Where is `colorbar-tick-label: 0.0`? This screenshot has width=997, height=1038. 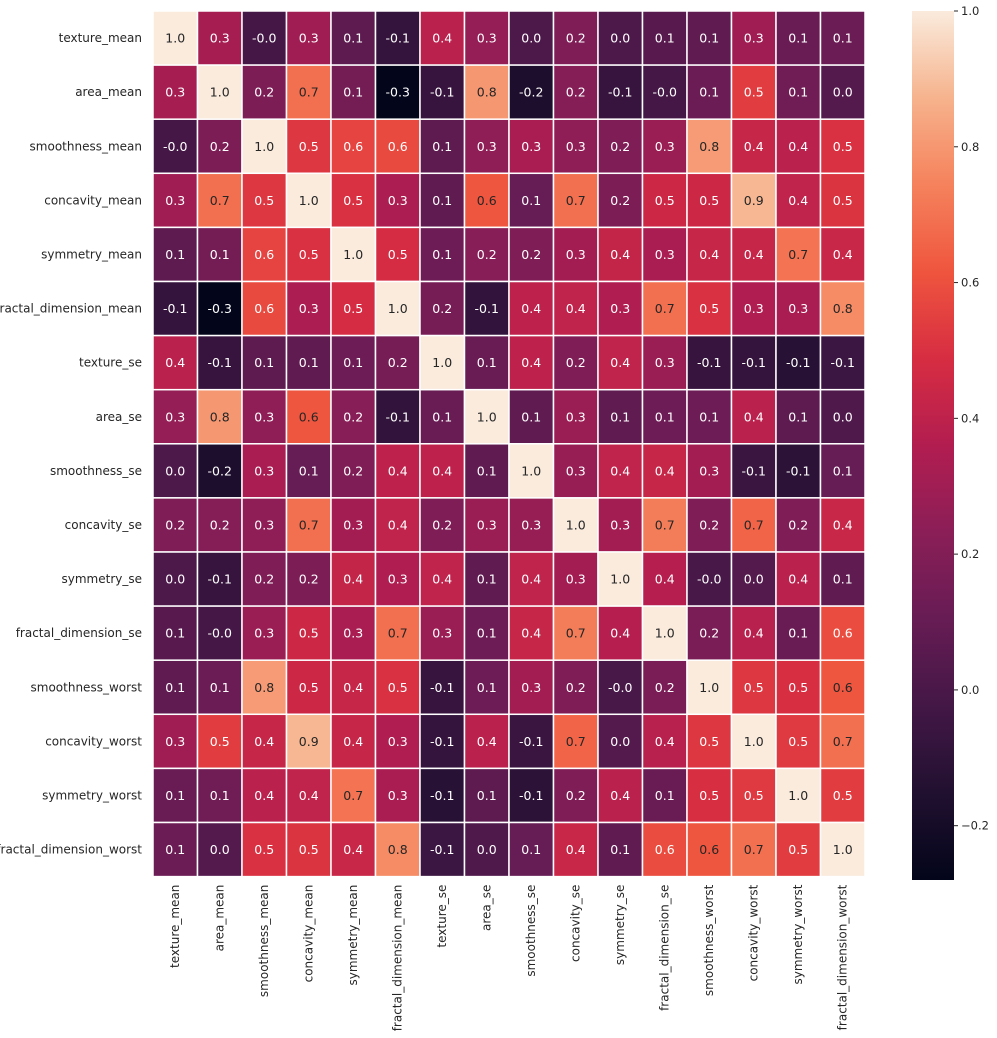 colorbar-tick-label: 0.0 is located at coordinates (970, 690).